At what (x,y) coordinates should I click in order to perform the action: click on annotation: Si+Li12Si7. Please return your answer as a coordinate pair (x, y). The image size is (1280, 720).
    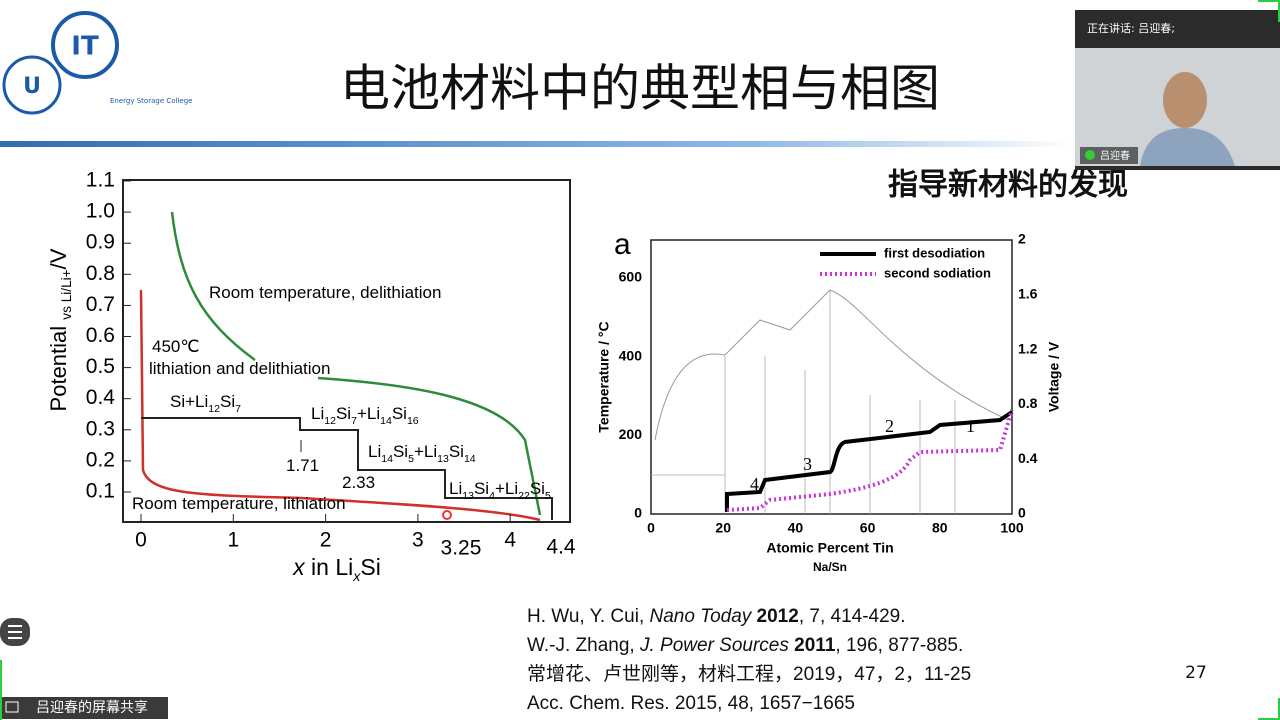
    Looking at the image, I should click on (205, 403).